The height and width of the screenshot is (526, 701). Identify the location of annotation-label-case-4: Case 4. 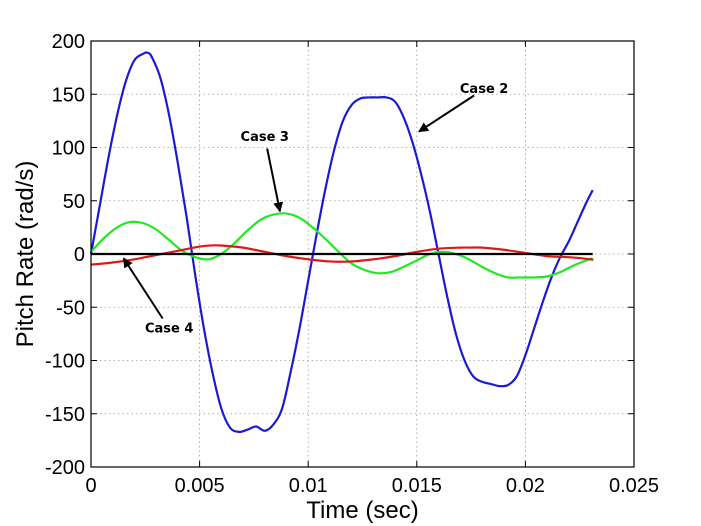
(169, 329).